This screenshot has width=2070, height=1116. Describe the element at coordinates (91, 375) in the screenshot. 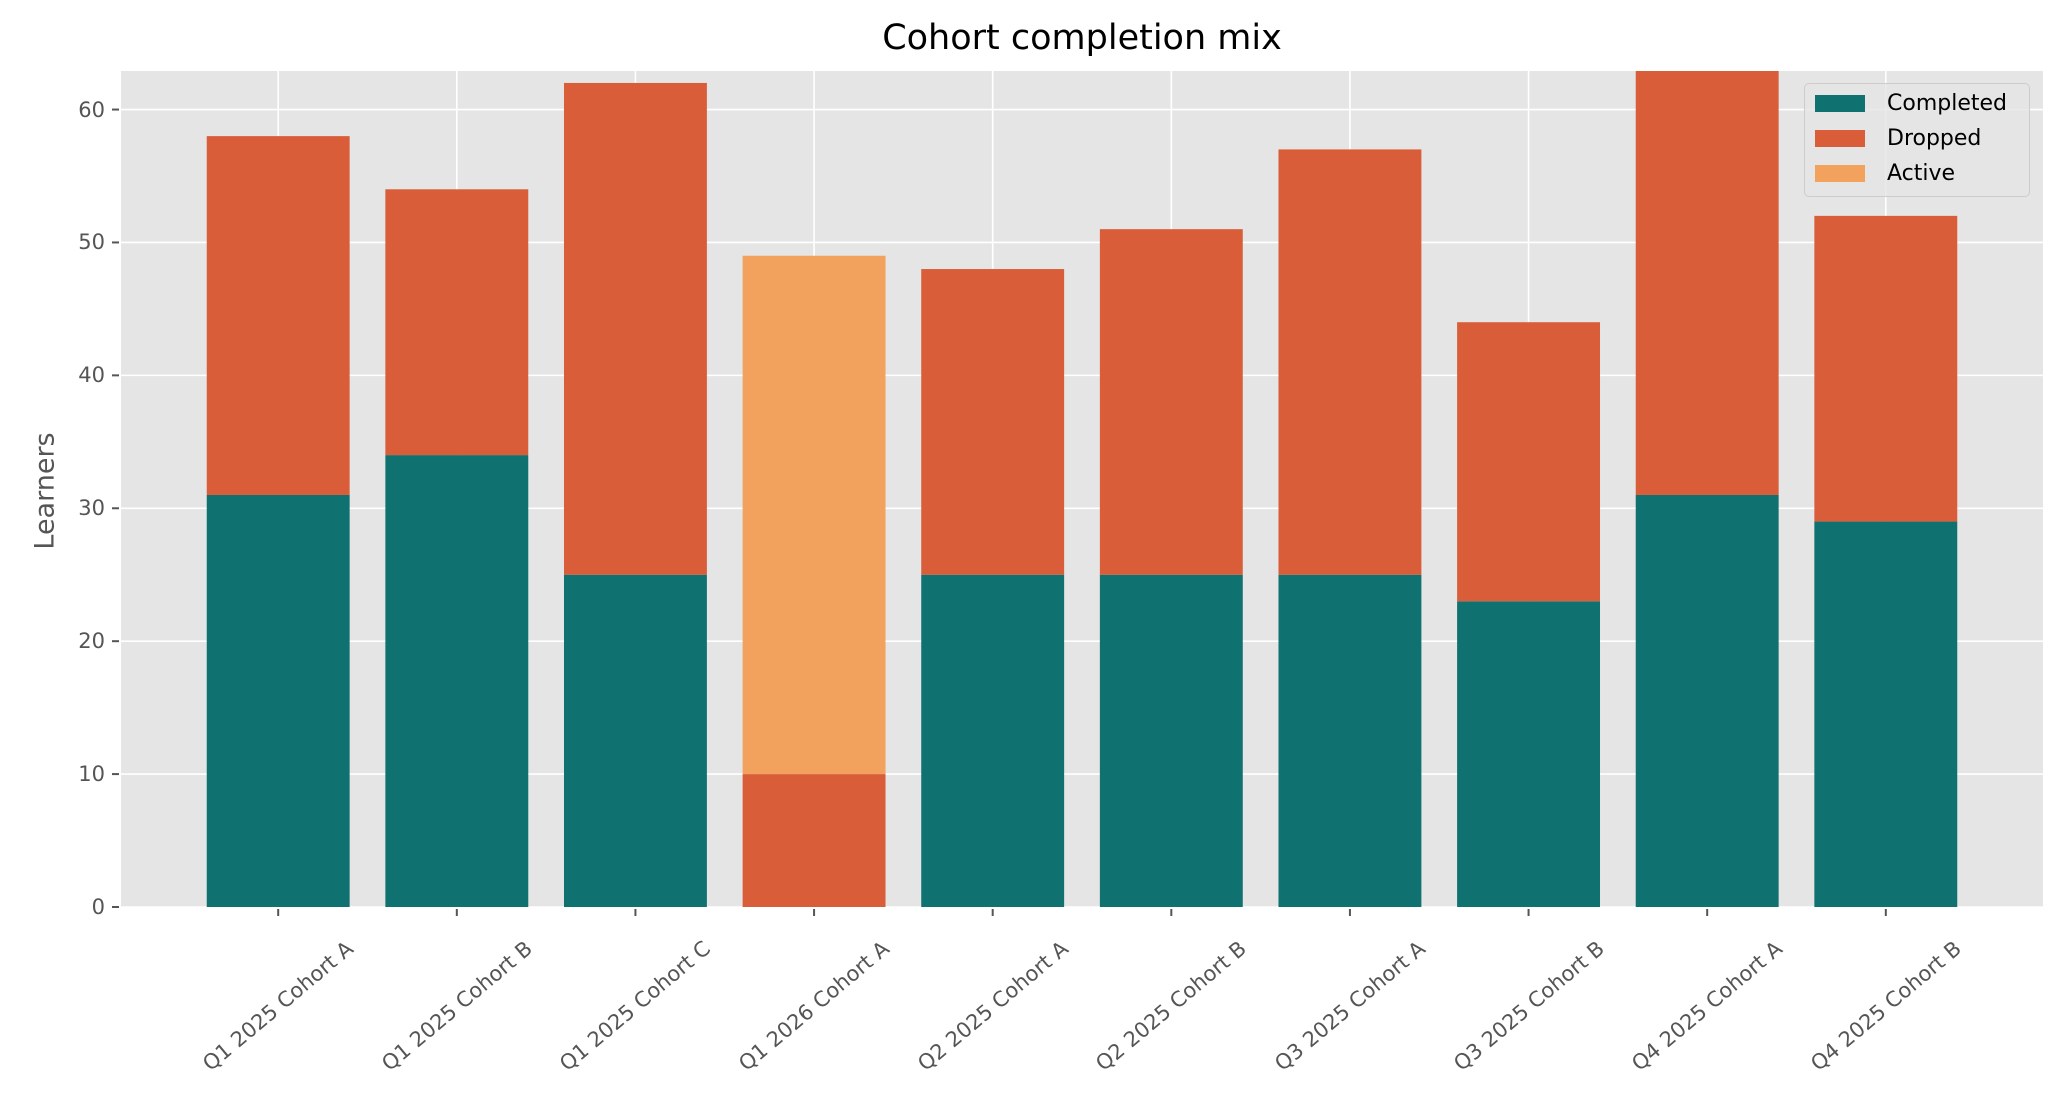

I see `y-tick-label: 40` at that location.